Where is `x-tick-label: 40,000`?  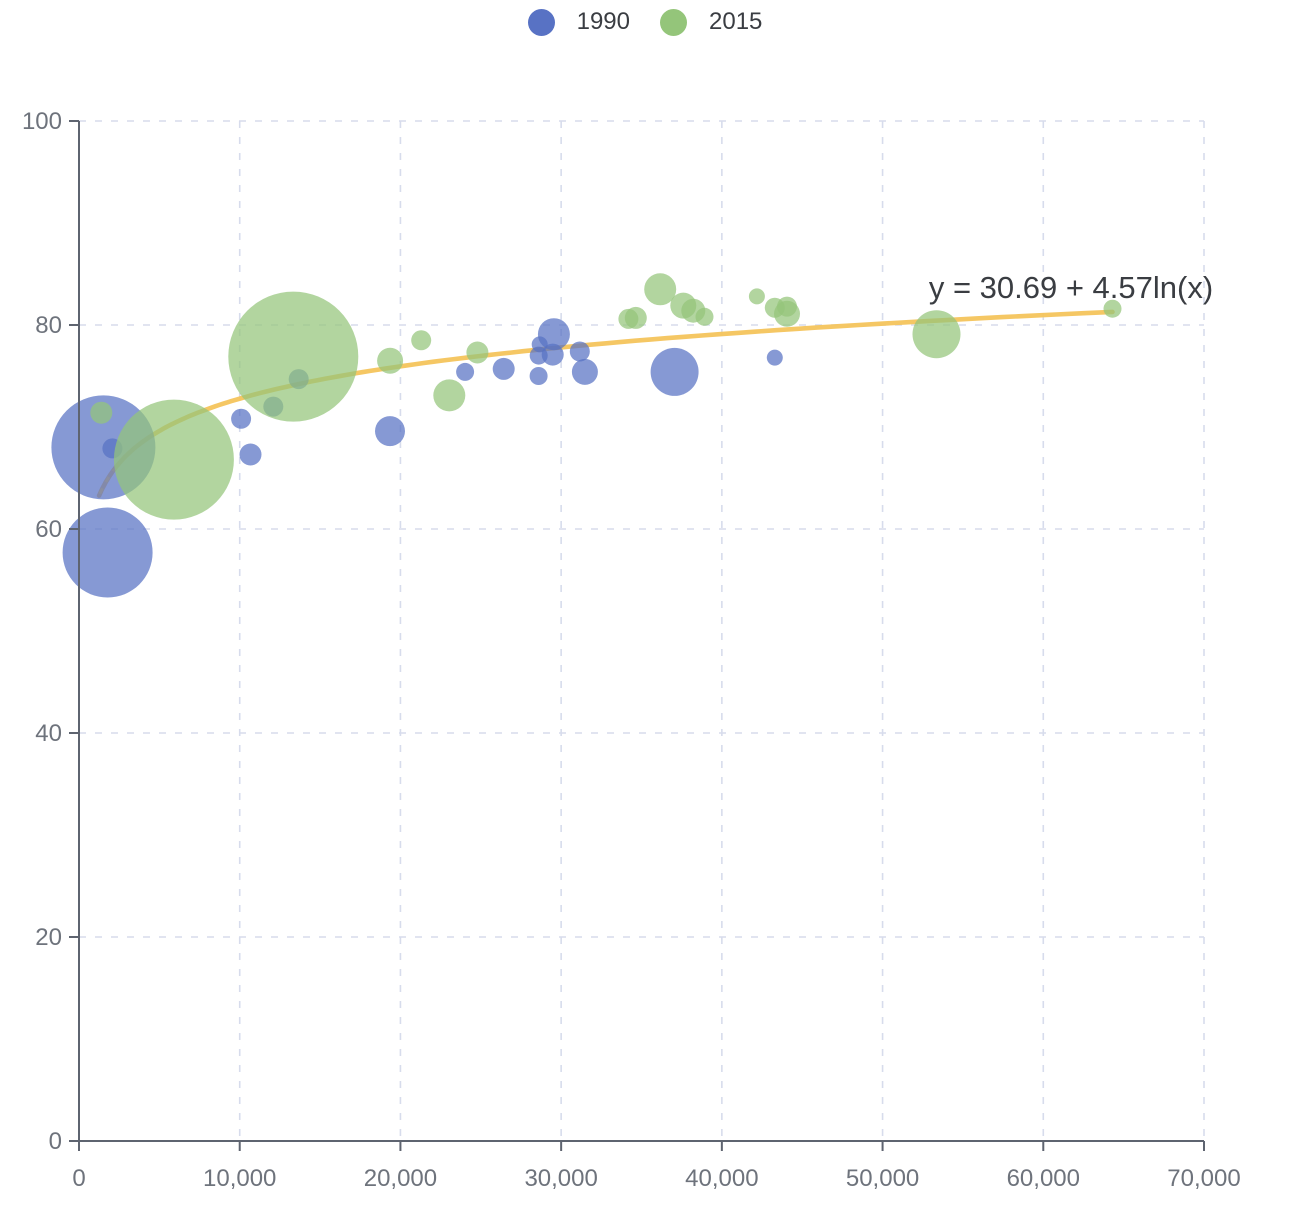 x-tick-label: 40,000 is located at coordinates (721, 1178).